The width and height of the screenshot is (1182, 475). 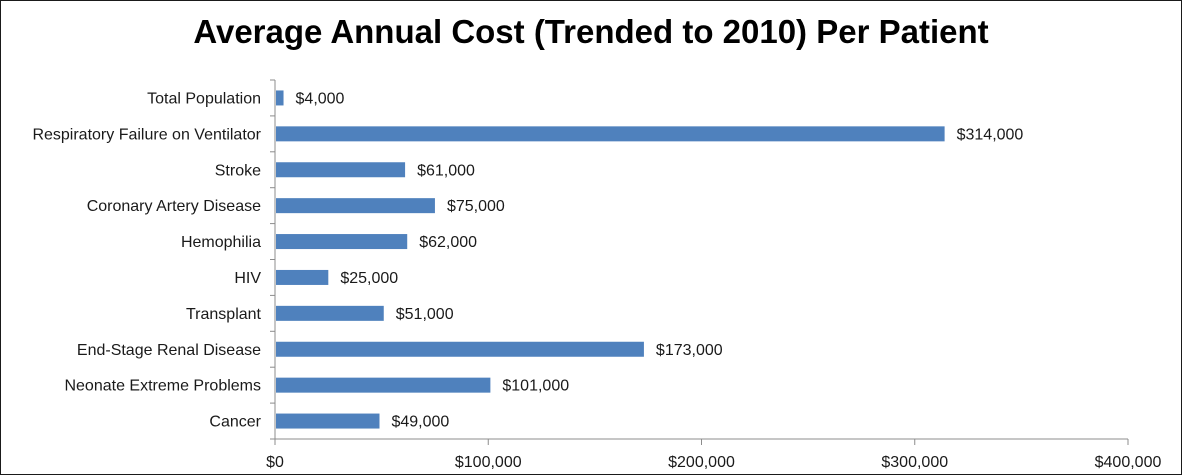 I want to click on data-label: $314,000, so click(x=990, y=134).